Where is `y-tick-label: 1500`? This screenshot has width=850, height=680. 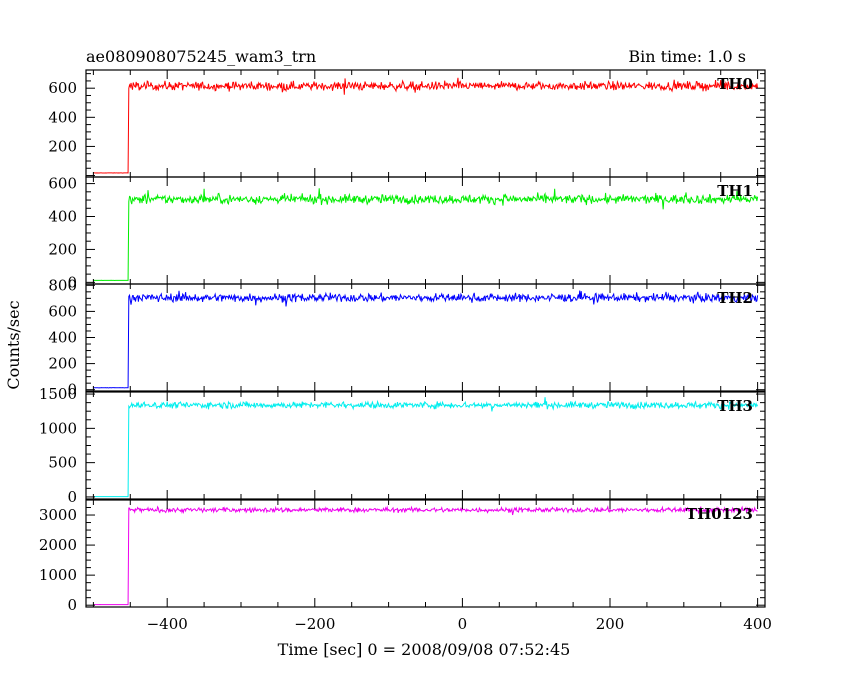 y-tick-label: 1500 is located at coordinates (58, 394).